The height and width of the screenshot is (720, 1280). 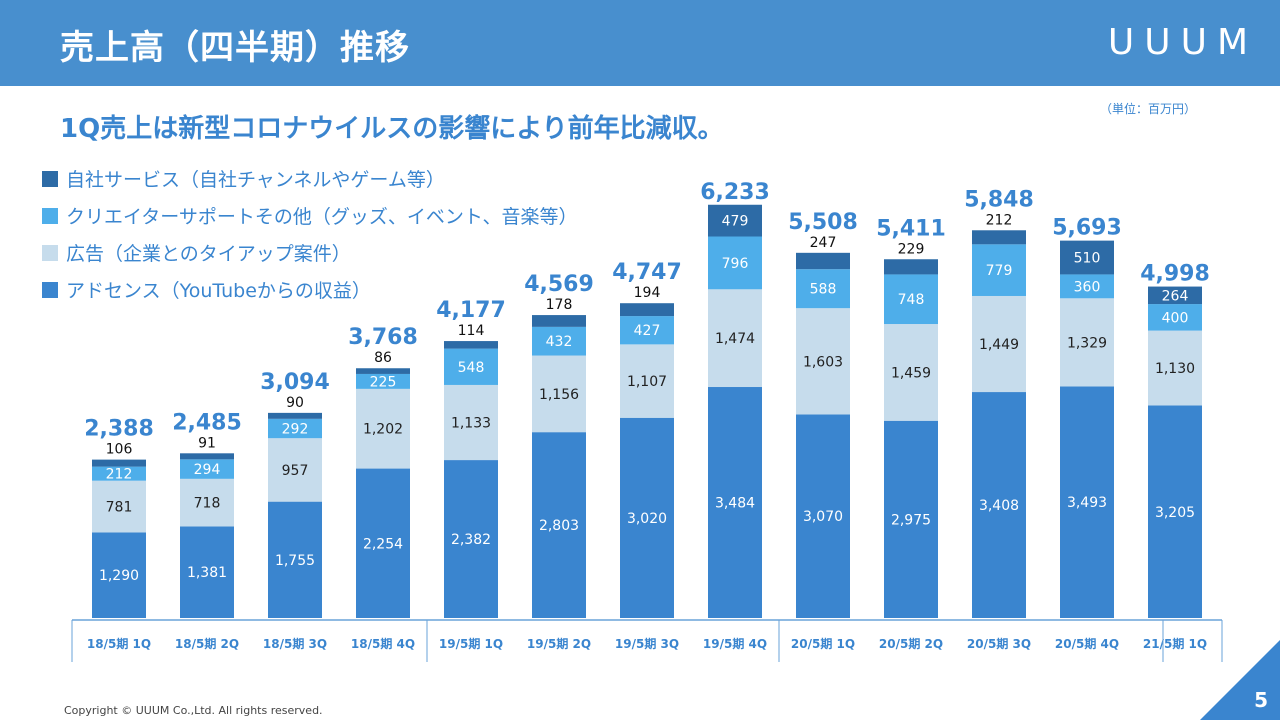 I want to click on subtitle: 1Q売上は新型コロナウイルスの影響により前年比減収。, so click(x=392, y=129).